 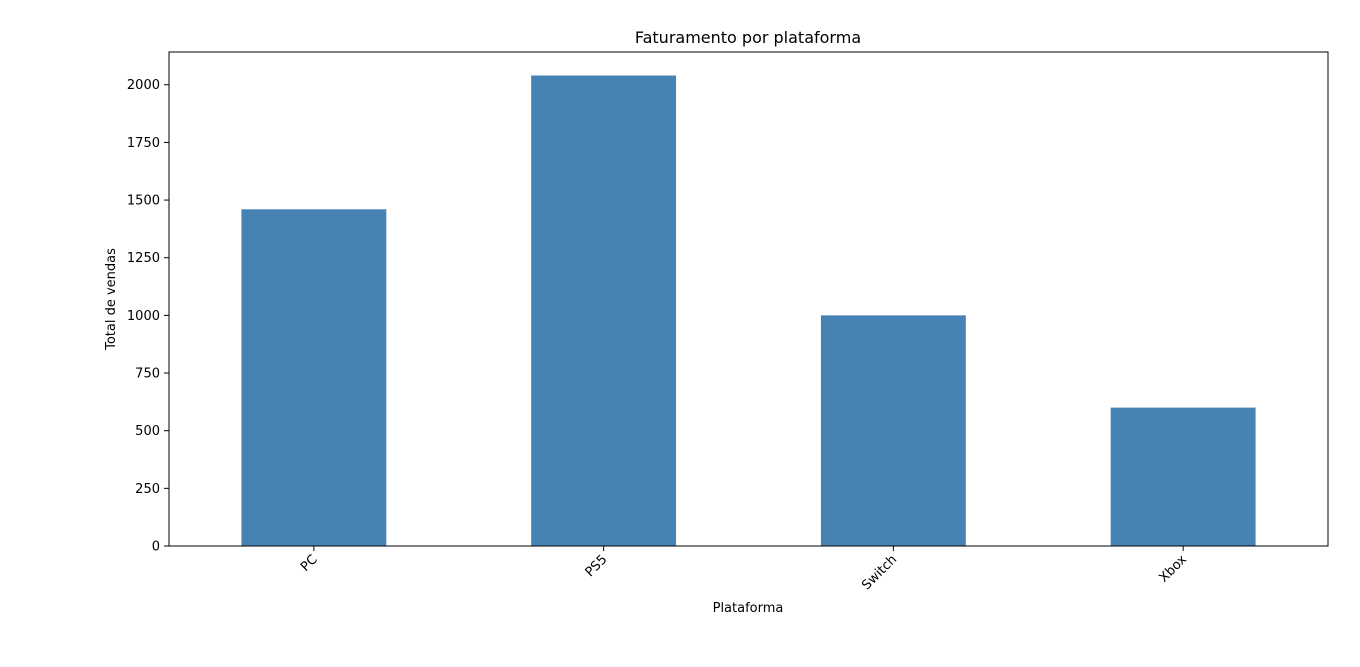 I want to click on bar-pc, so click(x=314, y=378).